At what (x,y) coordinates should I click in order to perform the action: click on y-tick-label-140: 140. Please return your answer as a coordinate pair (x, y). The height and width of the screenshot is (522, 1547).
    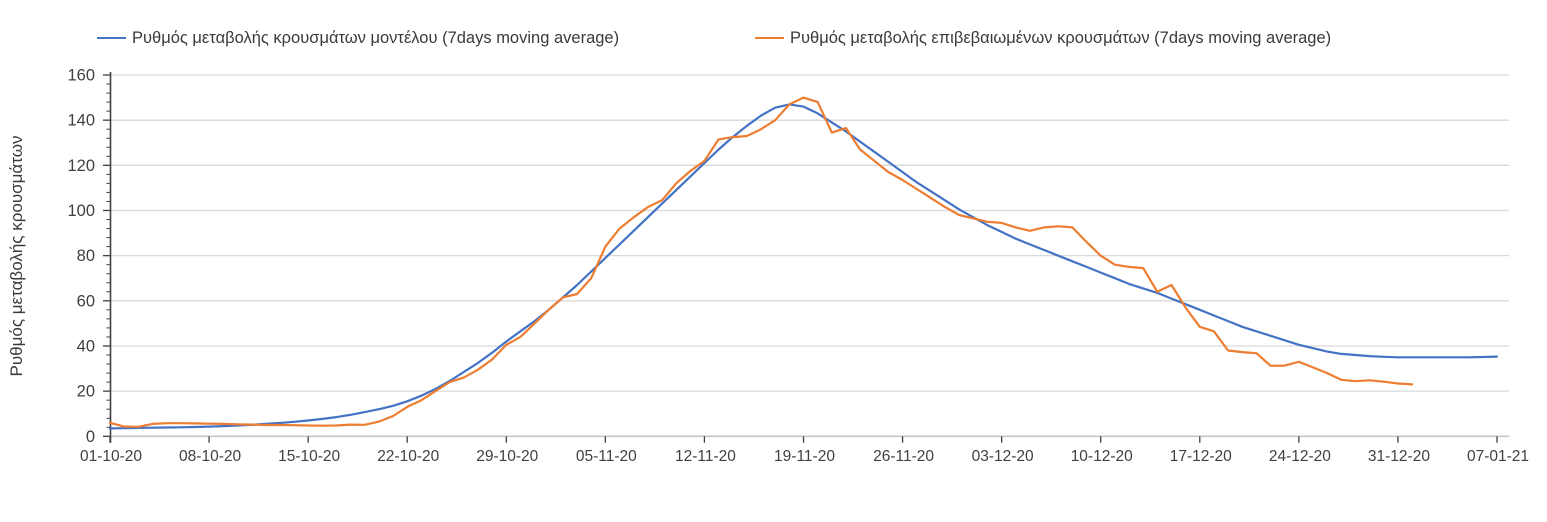
    Looking at the image, I should click on (81, 121).